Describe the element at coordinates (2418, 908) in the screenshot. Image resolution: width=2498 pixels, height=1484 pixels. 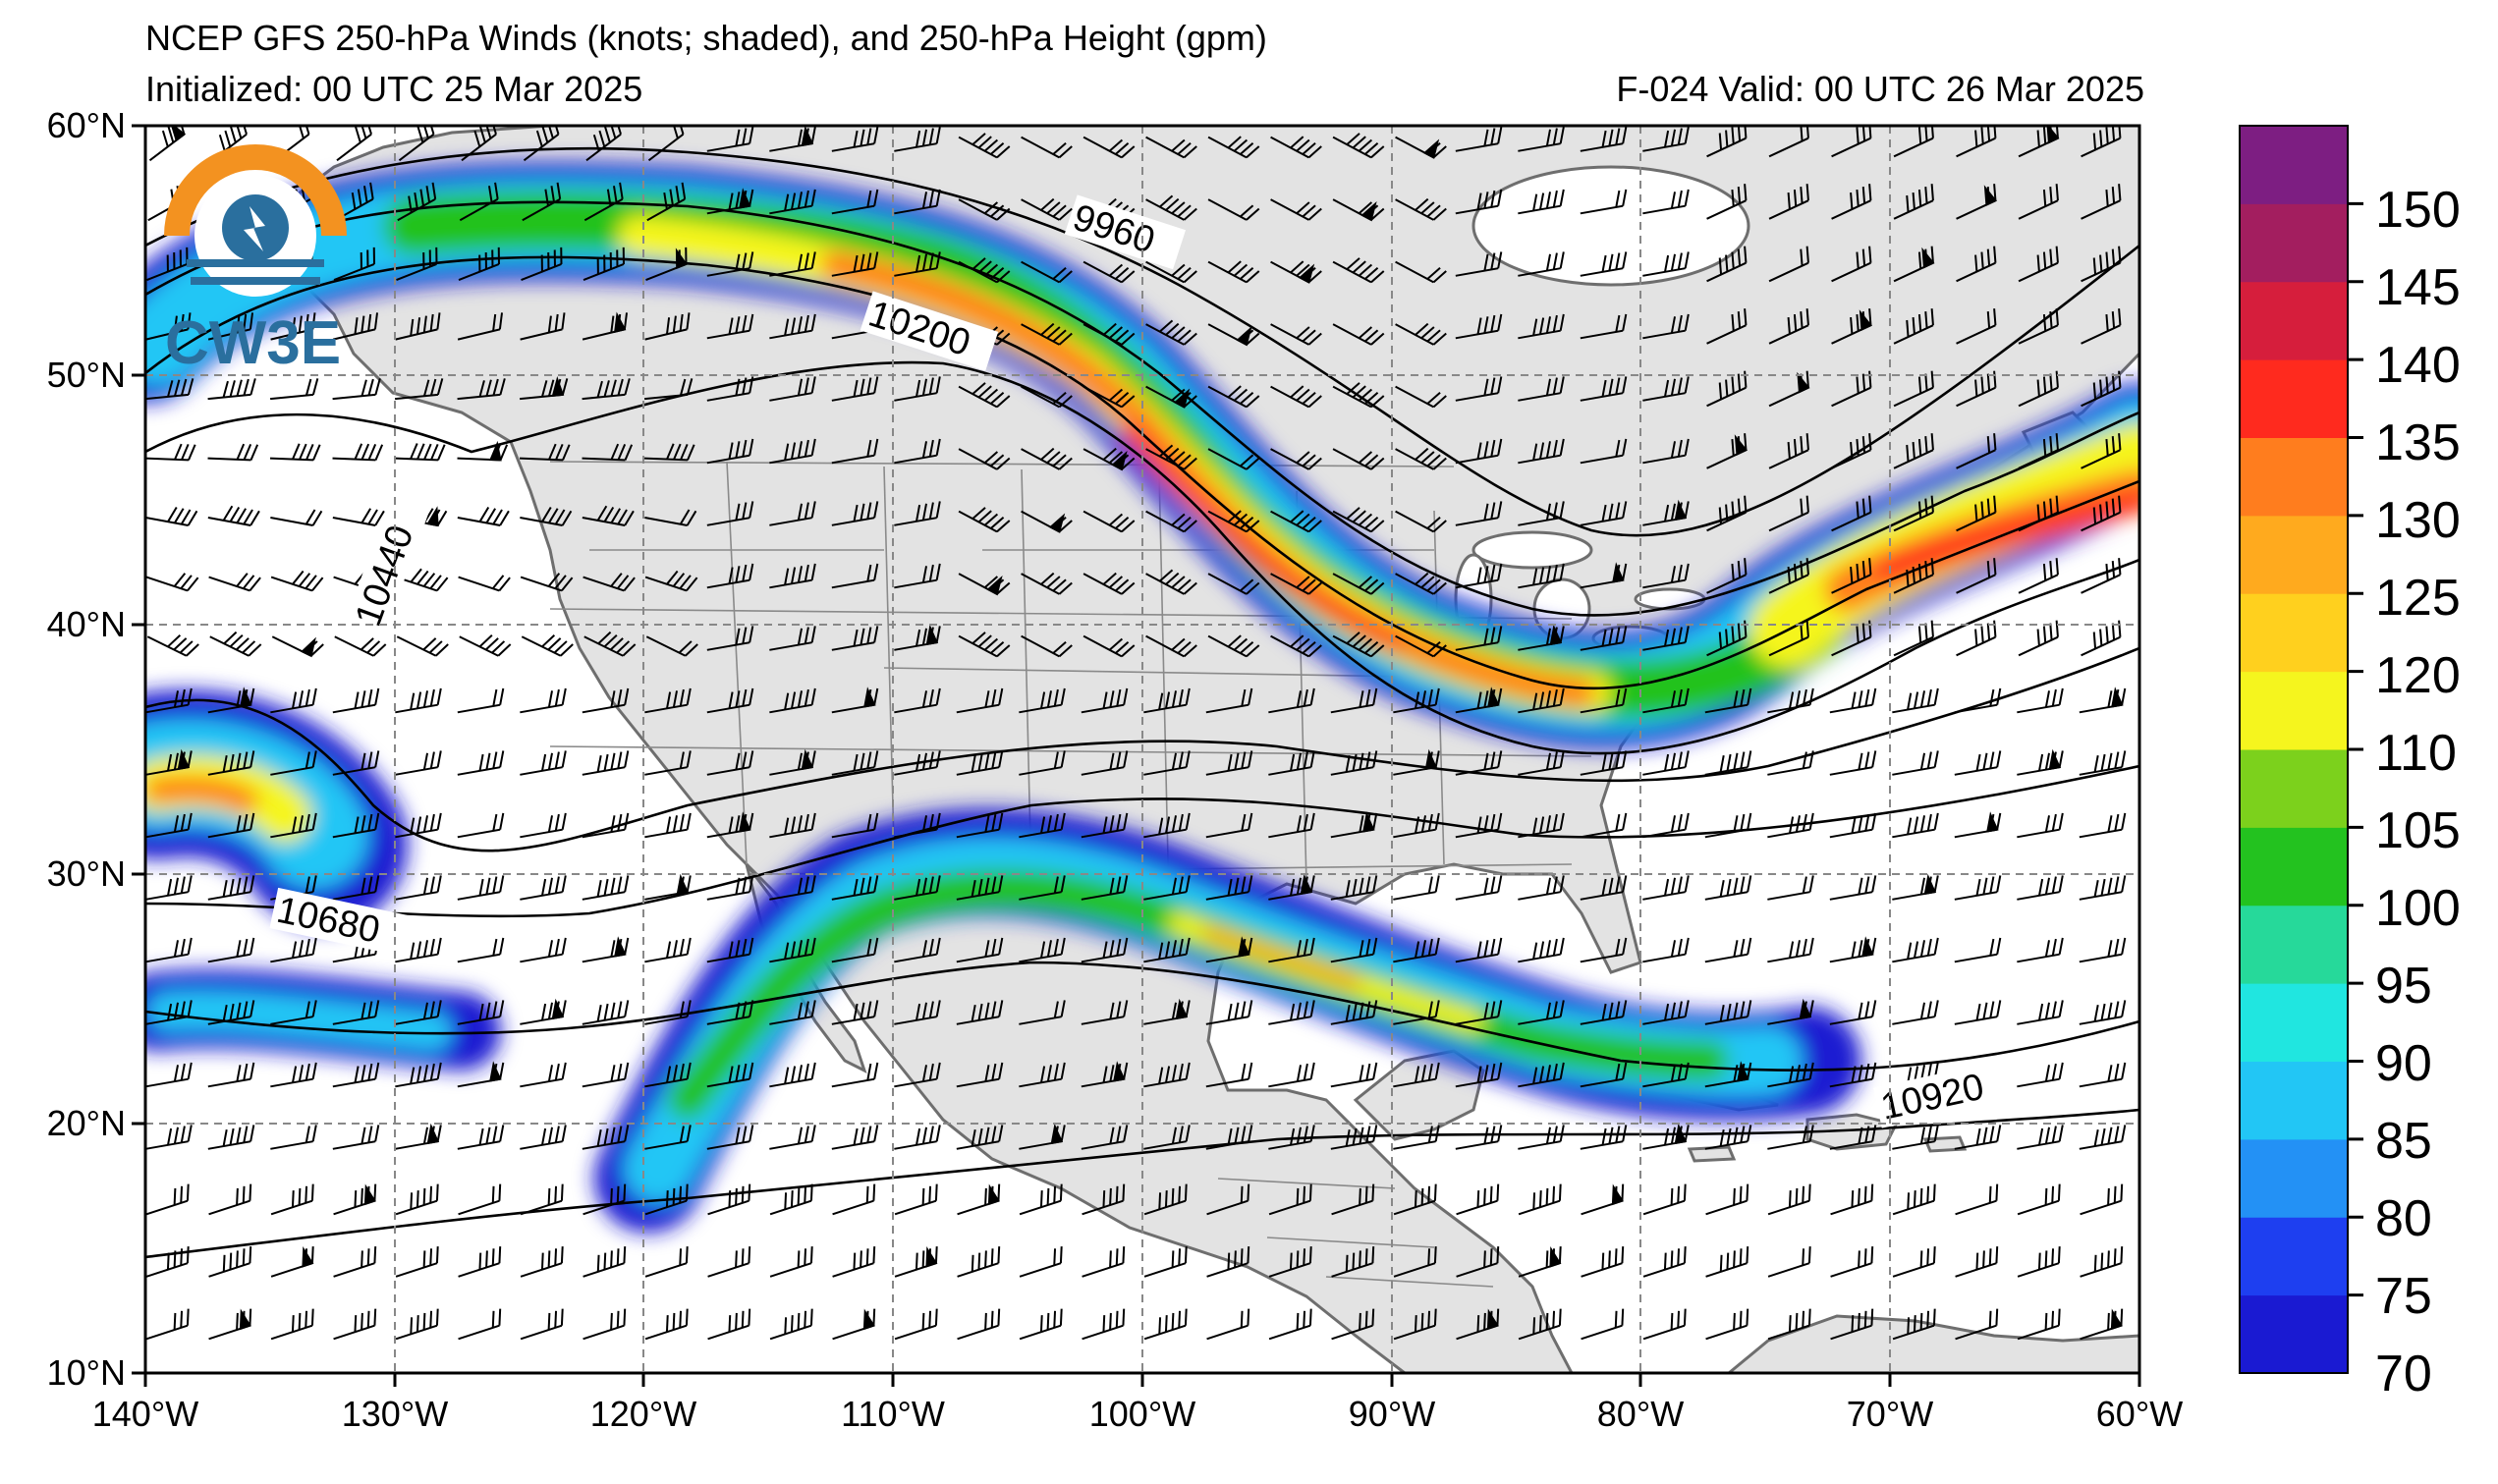
I see `colorbar-label-100: 100` at that location.